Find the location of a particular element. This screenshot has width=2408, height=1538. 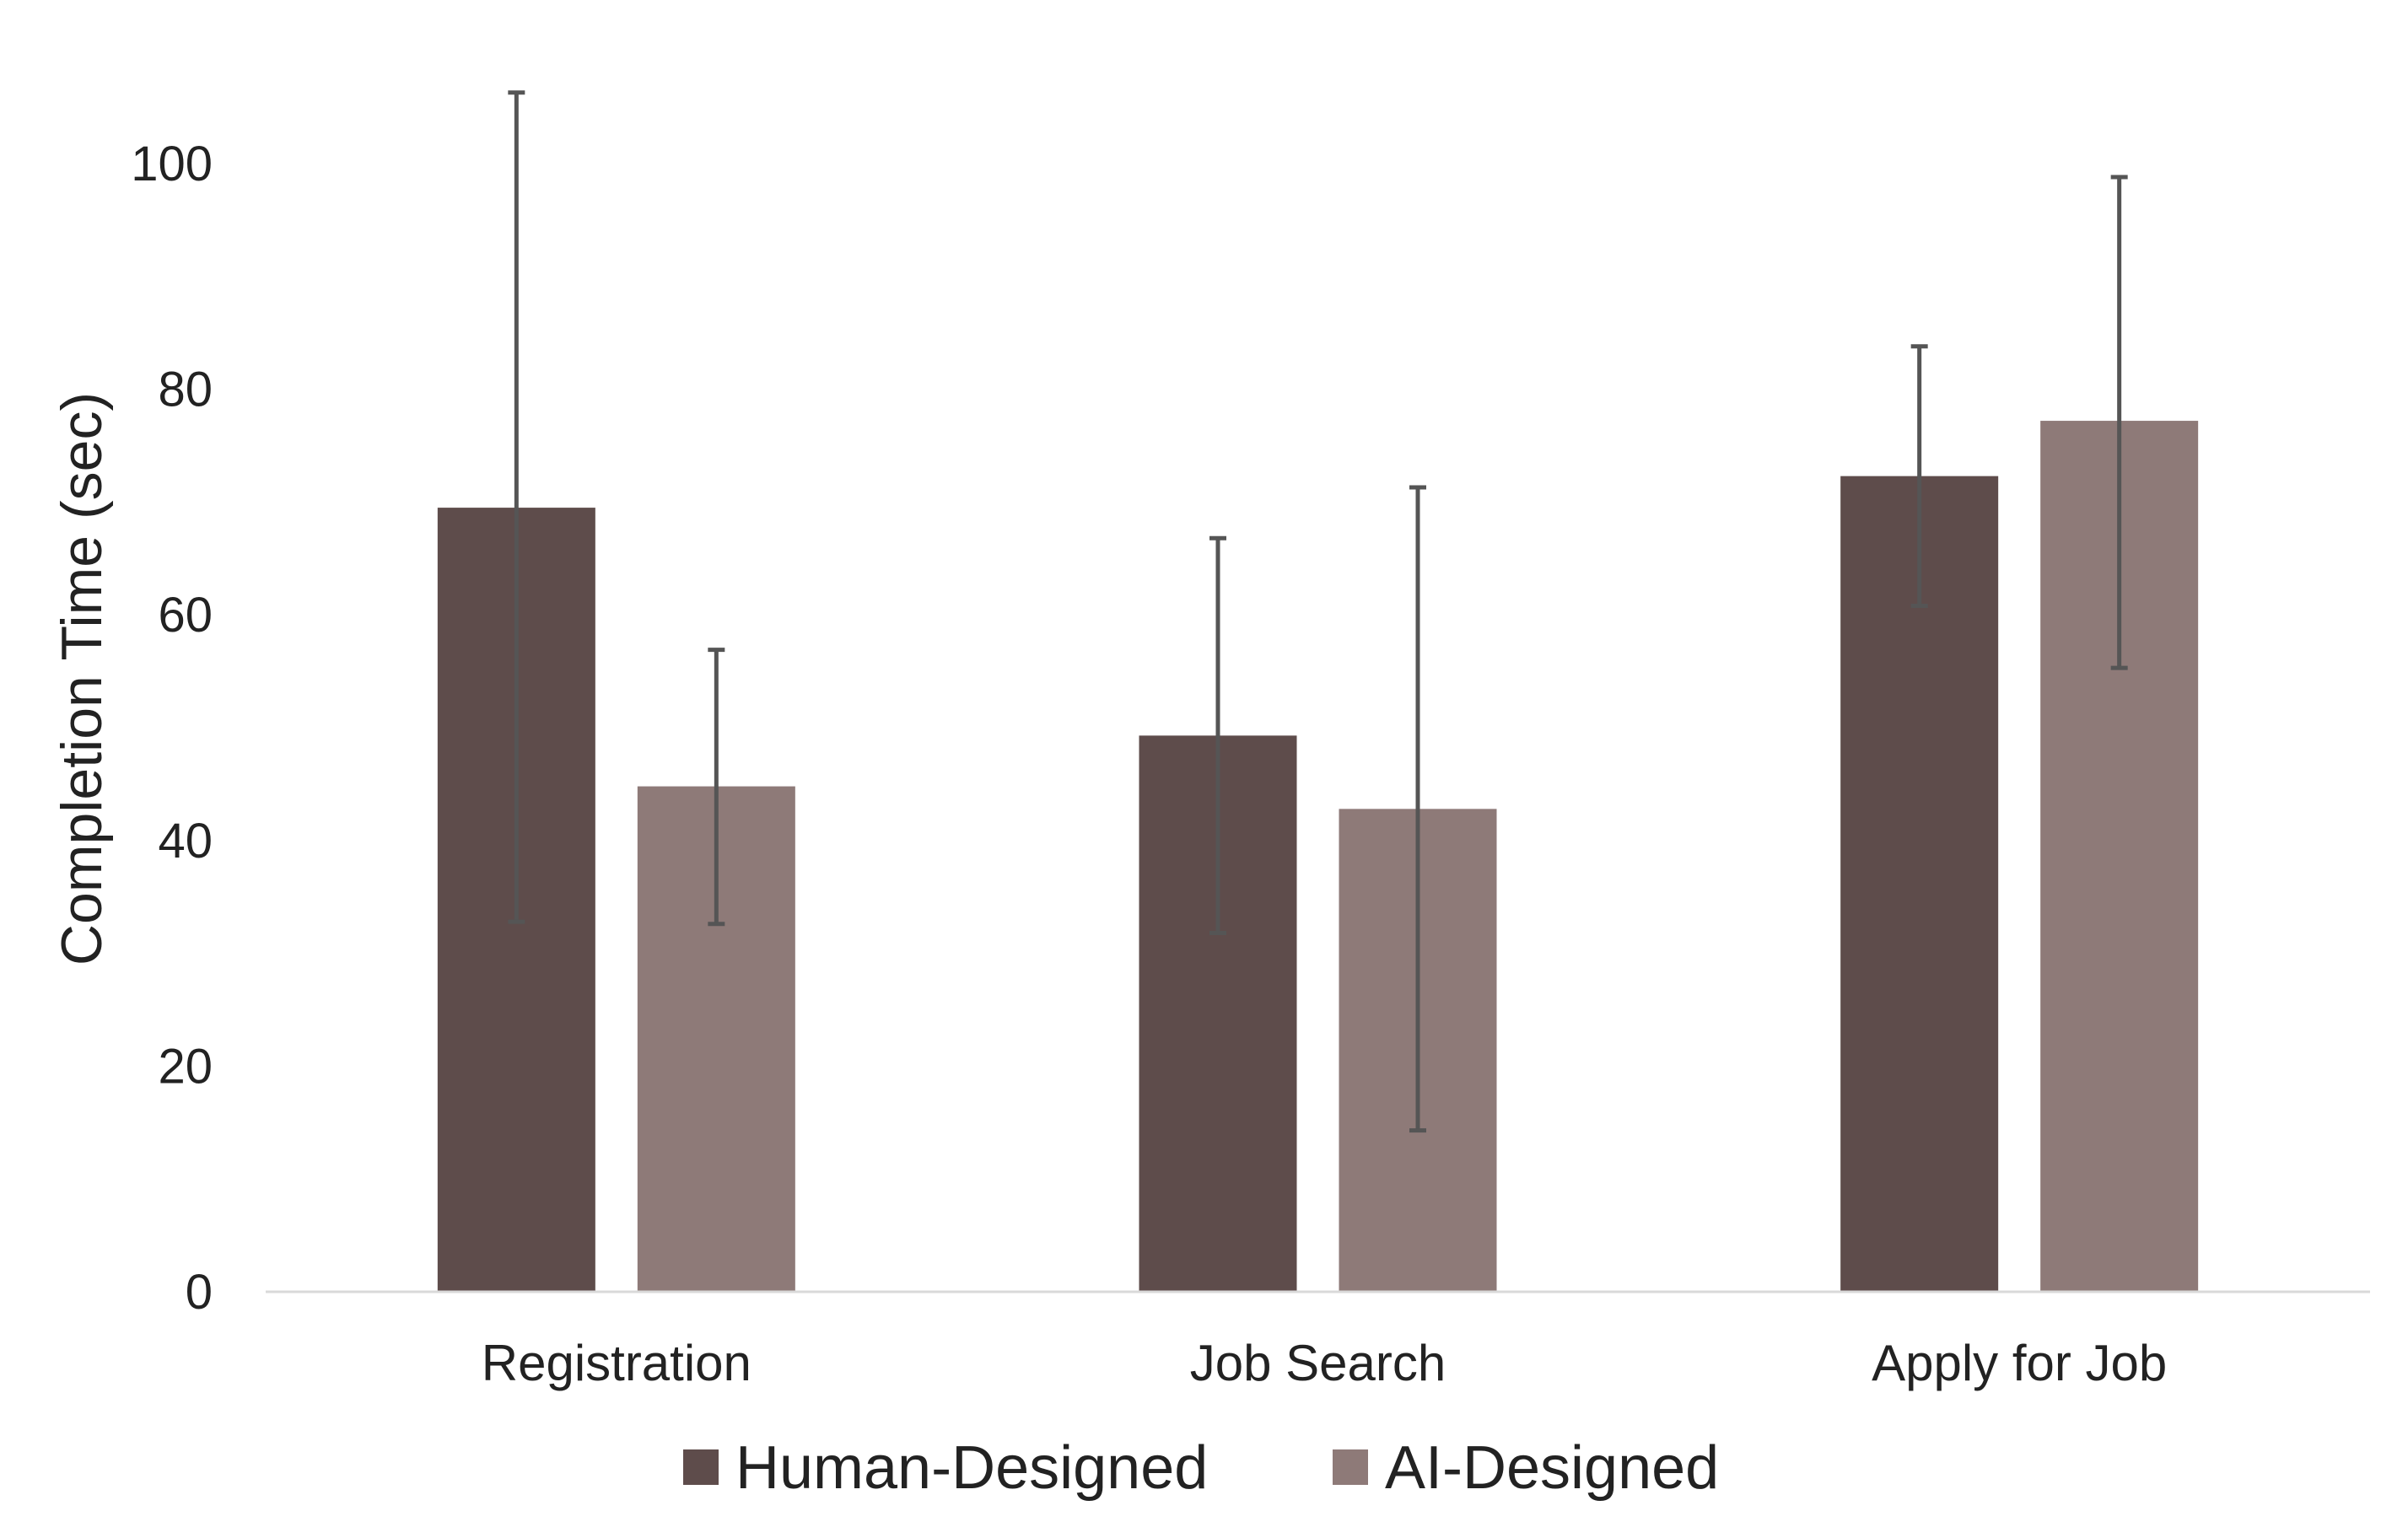

x-category-label: Registration is located at coordinates (616, 1363).